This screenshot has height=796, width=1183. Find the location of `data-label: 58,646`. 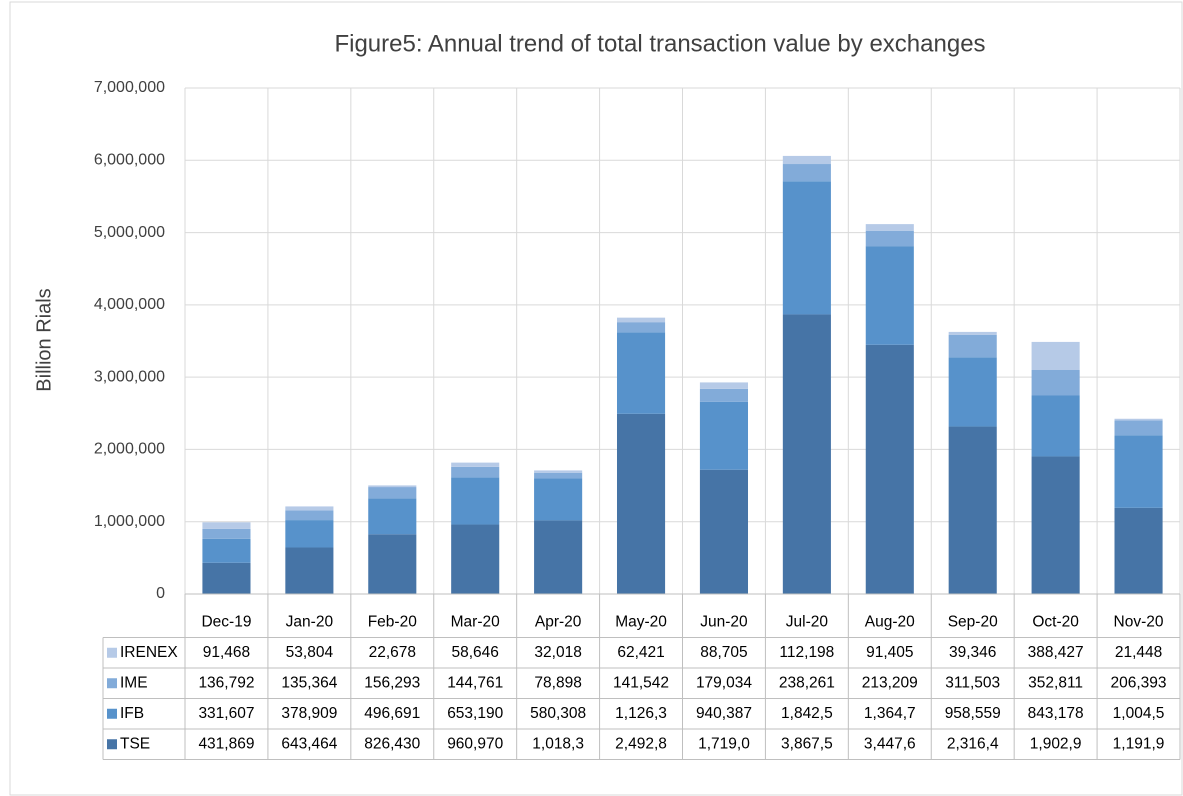

data-label: 58,646 is located at coordinates (474, 652).